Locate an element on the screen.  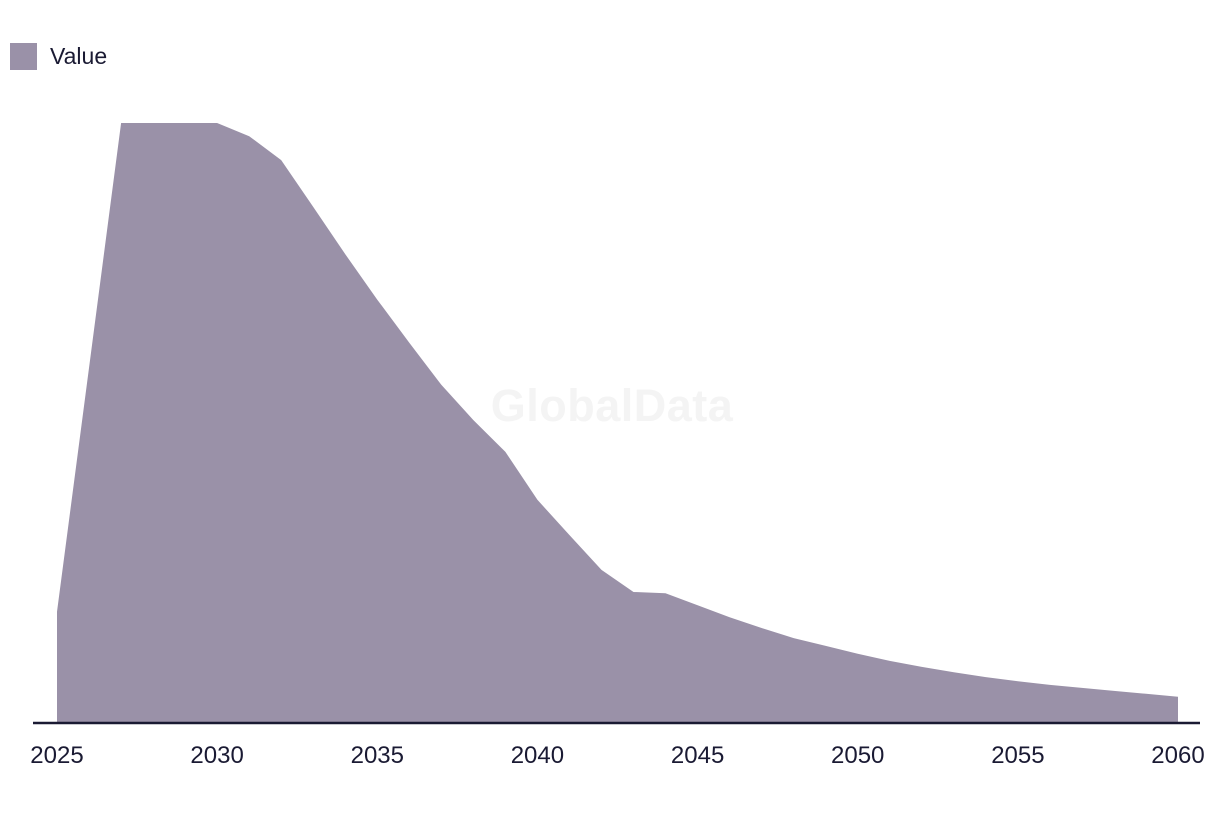
legend-label: Value is located at coordinates (79, 56).